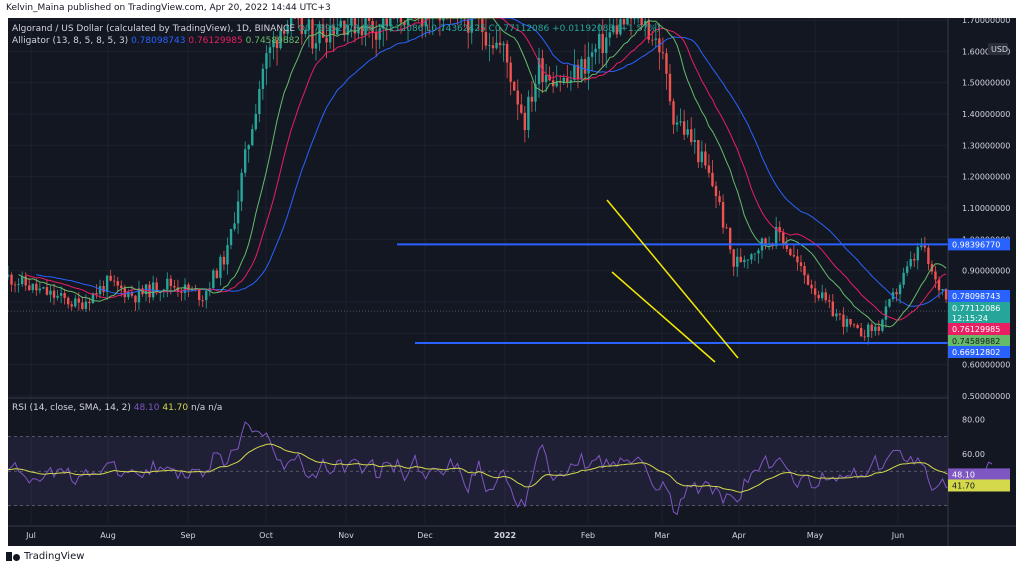 The image size is (1024, 569). I want to click on time-axis-label: Oct, so click(266, 535).